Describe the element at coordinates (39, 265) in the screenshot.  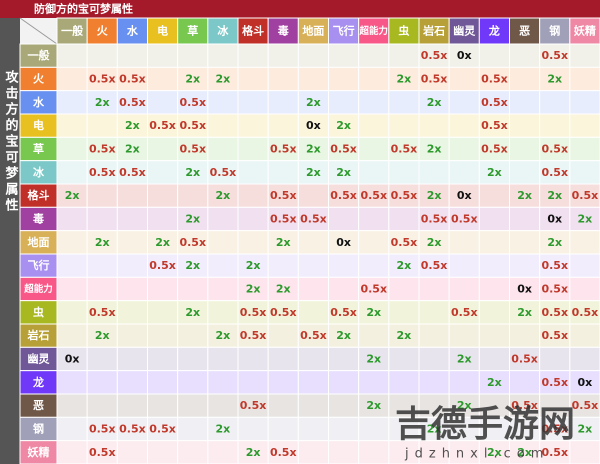
I see `row-header: 飞行` at that location.